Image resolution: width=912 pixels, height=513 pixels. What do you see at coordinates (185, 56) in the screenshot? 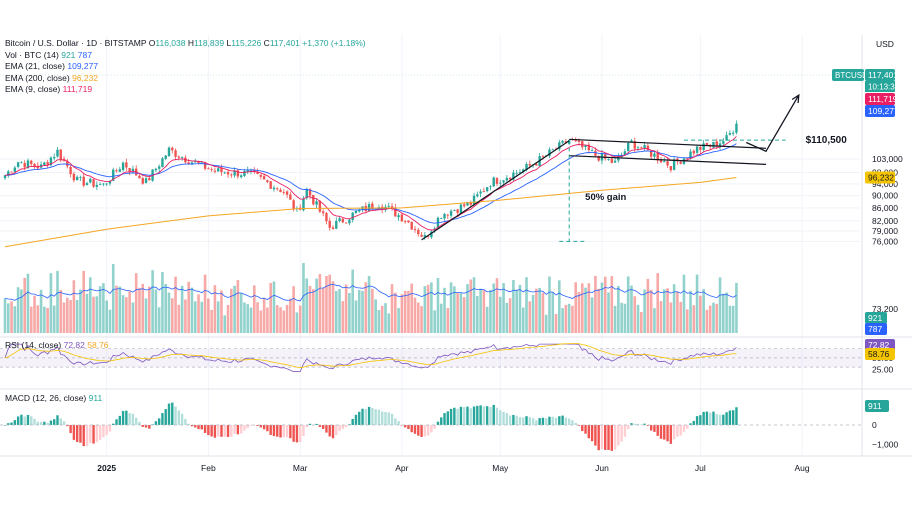
I see `indicator-row: Vol · BTC (14) 921 787` at bounding box center [185, 56].